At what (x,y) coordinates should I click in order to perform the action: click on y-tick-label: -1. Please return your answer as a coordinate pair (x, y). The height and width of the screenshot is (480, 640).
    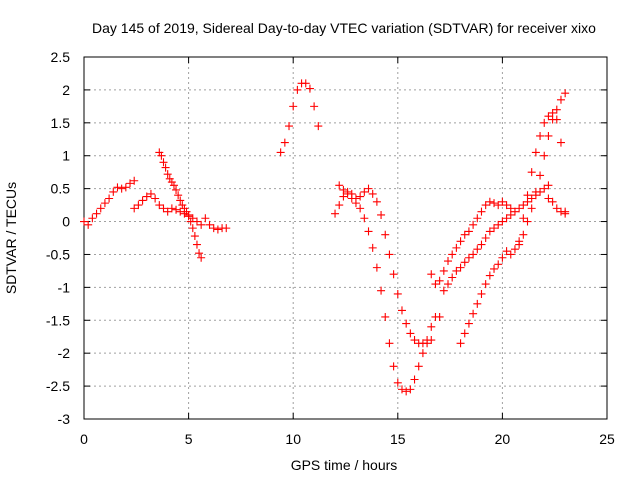
    Looking at the image, I should click on (64, 287).